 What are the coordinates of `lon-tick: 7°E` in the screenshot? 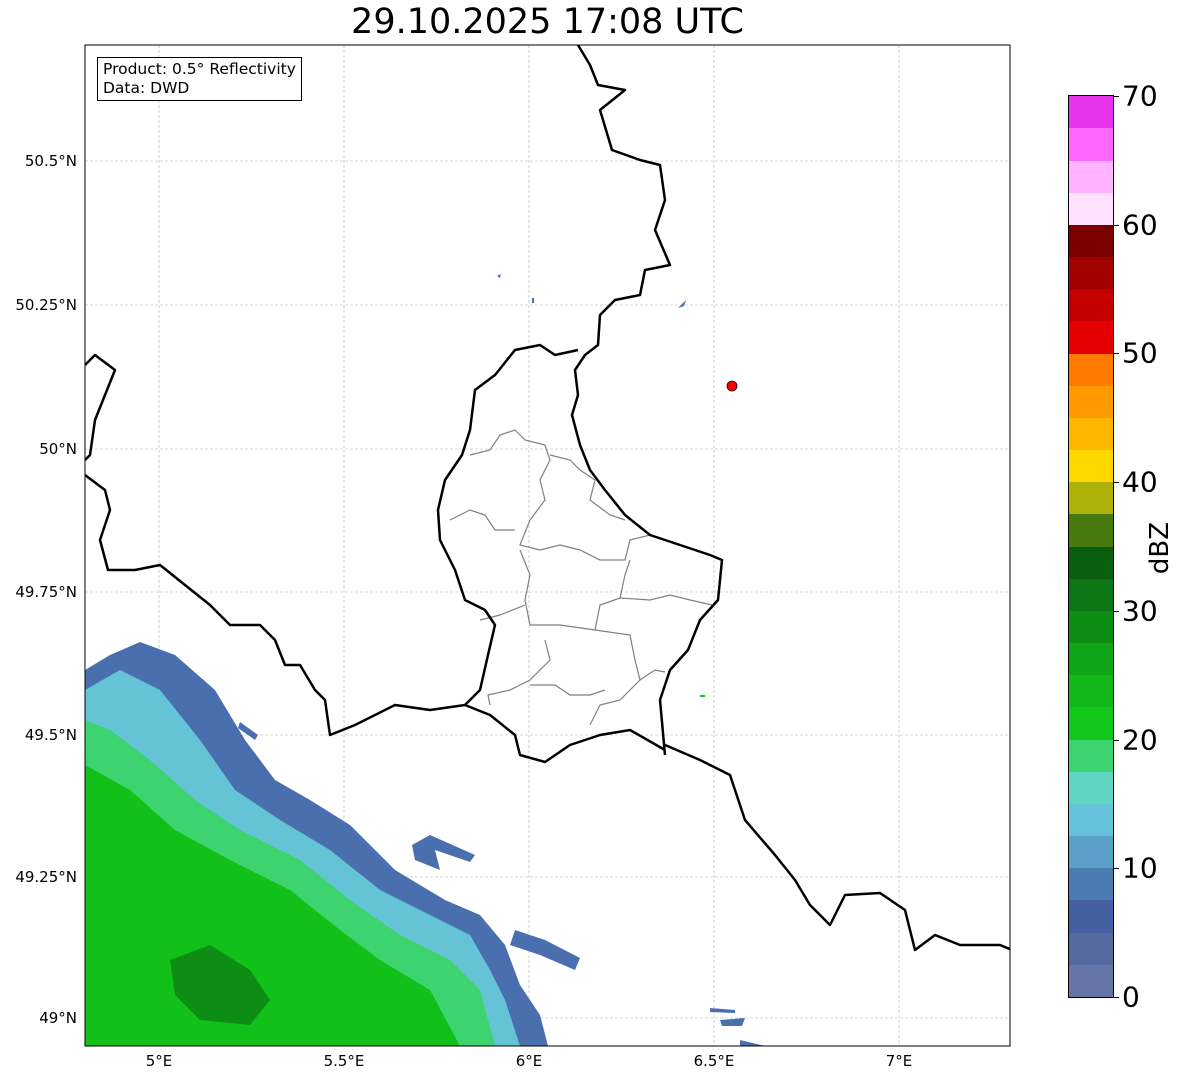 It's located at (899, 1061).